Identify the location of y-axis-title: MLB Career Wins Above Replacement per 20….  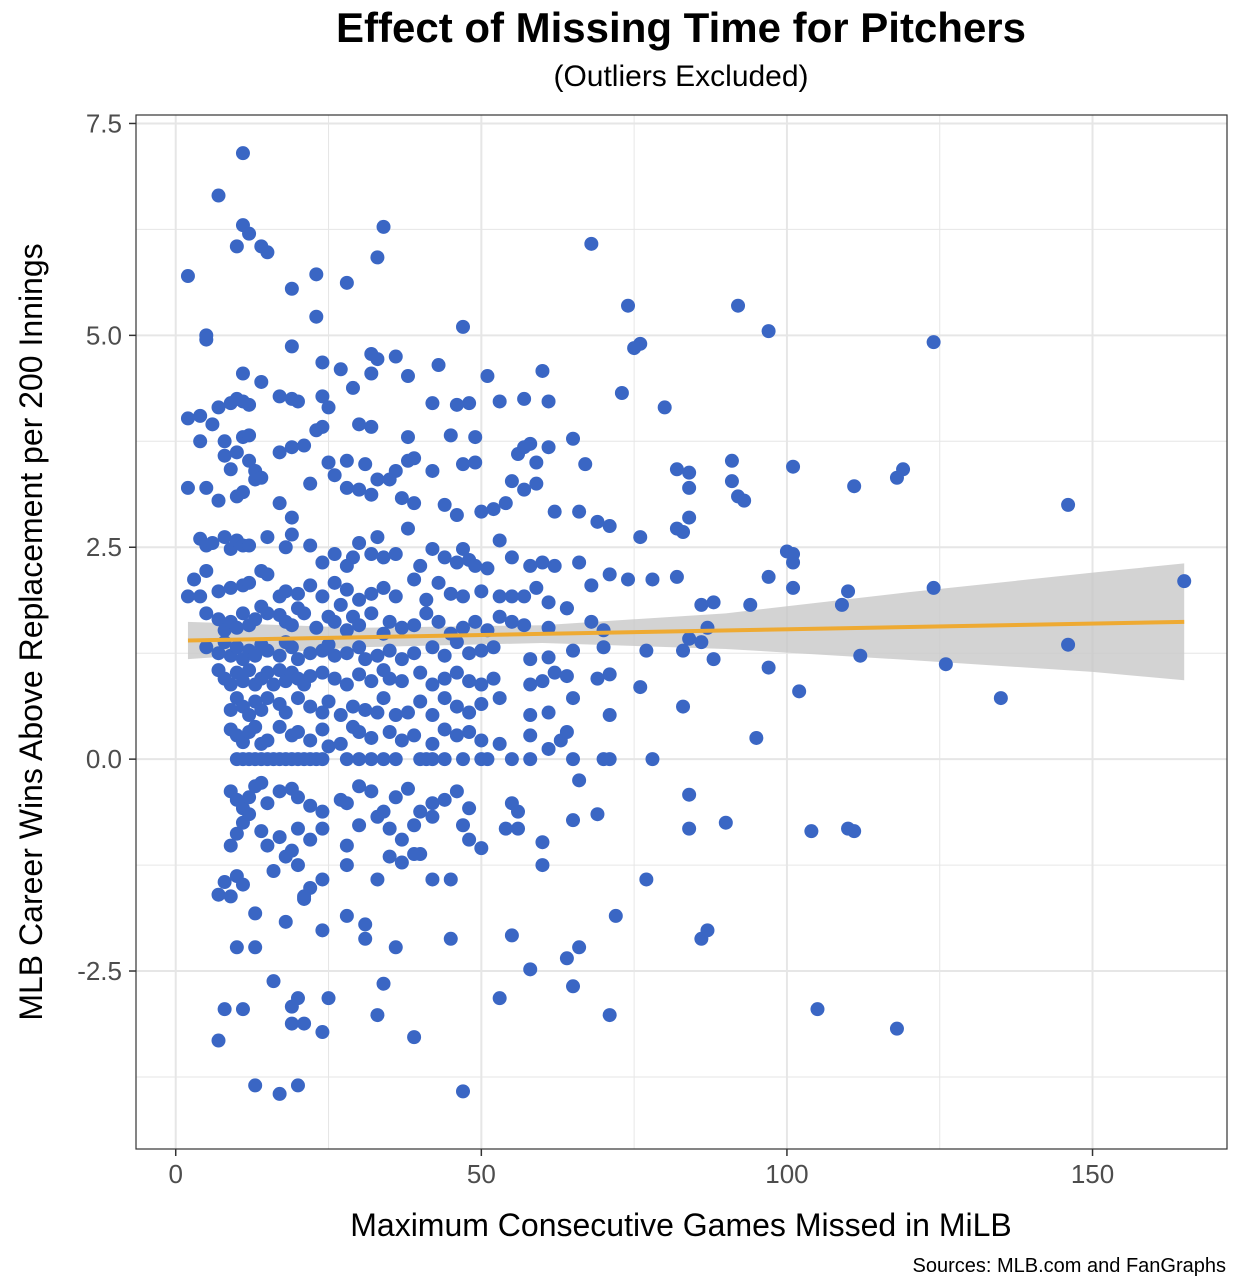
(31, 631).